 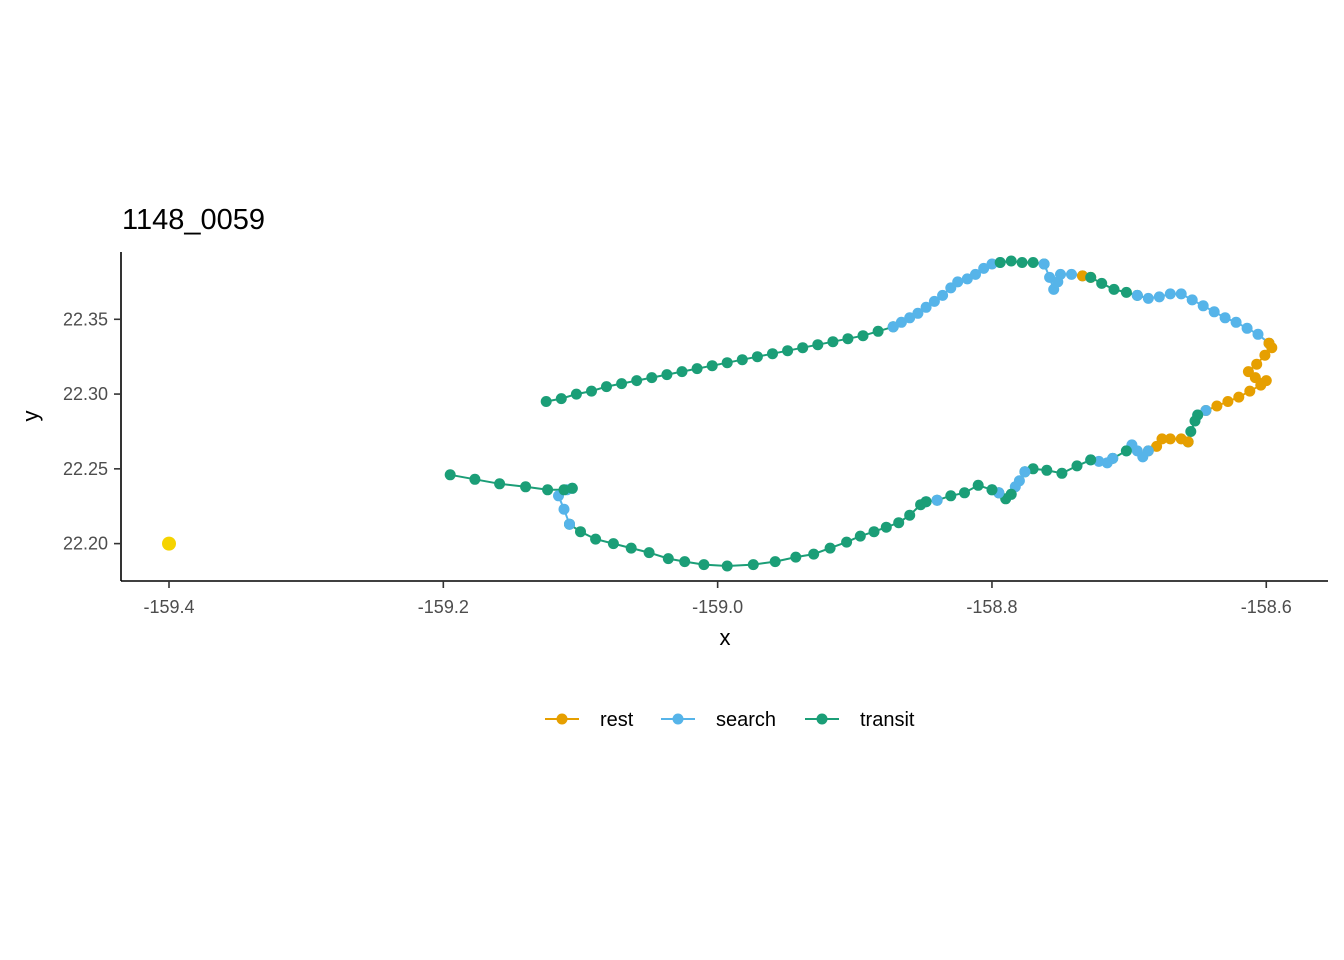 What do you see at coordinates (193, 220) in the screenshot?
I see `chart-title: 1148_0059` at bounding box center [193, 220].